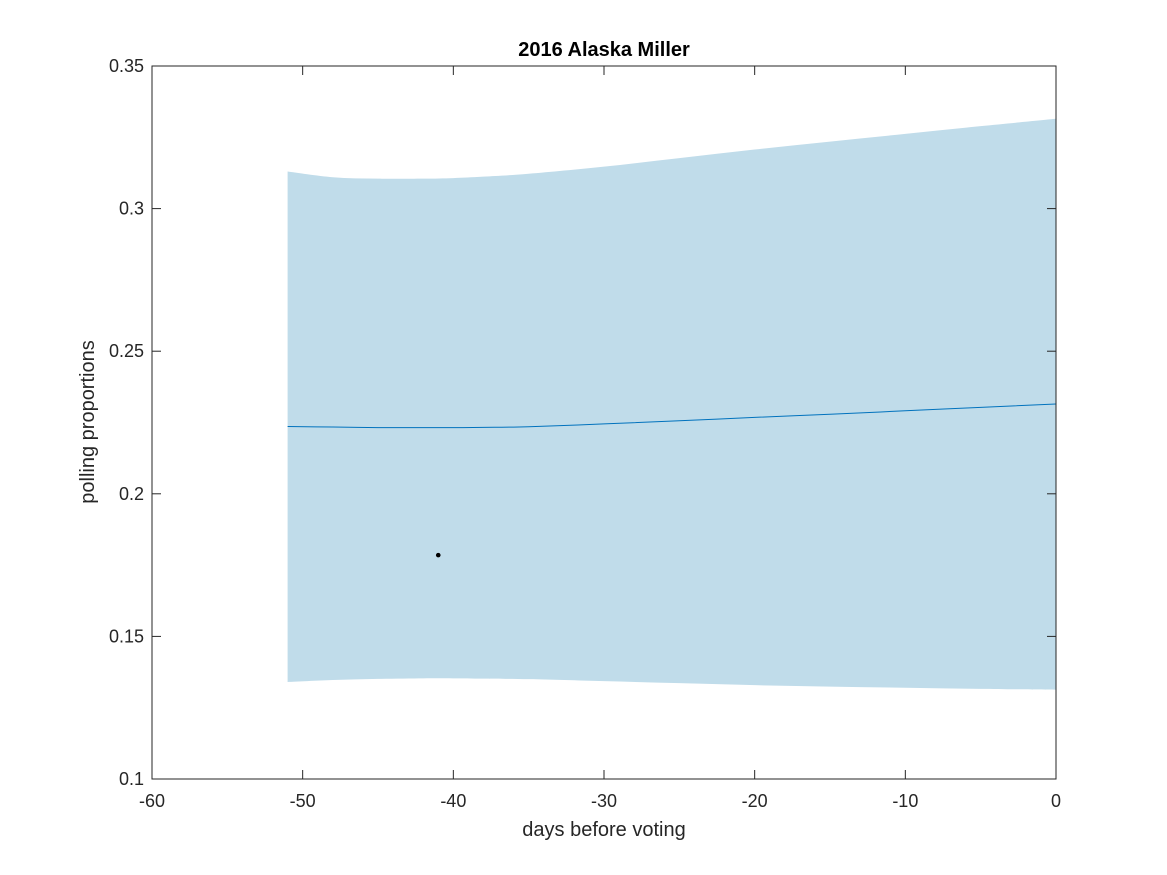  What do you see at coordinates (453, 801) in the screenshot?
I see `x-tick-label: -40` at bounding box center [453, 801].